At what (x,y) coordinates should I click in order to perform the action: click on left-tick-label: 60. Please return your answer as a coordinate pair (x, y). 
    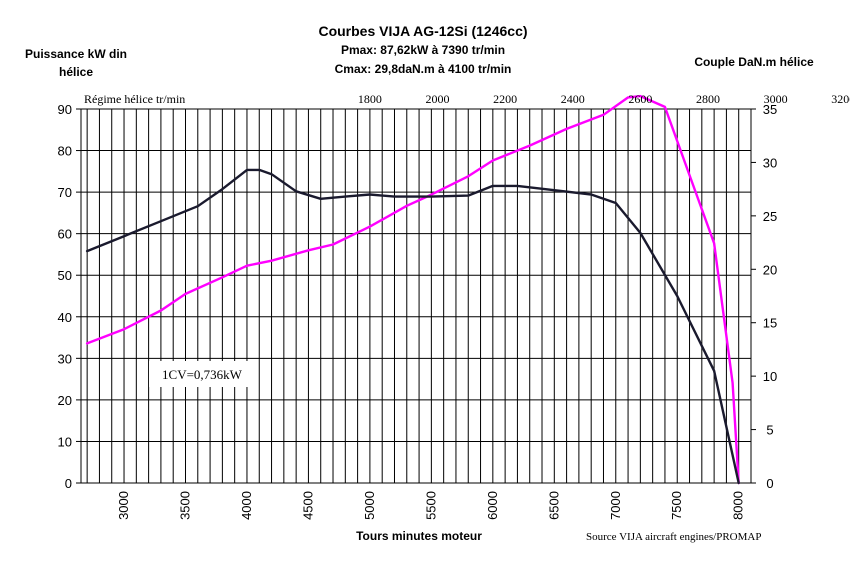
    Looking at the image, I should click on (65, 234).